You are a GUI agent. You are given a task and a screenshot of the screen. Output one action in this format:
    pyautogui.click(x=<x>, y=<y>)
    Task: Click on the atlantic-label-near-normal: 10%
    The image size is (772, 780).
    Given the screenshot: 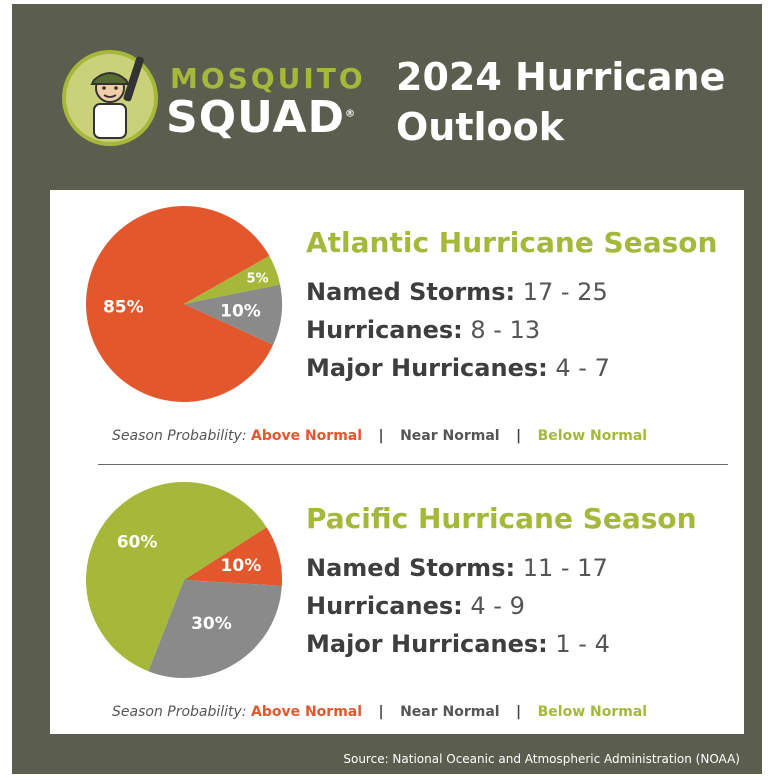 What is the action you would take?
    pyautogui.click(x=240, y=312)
    